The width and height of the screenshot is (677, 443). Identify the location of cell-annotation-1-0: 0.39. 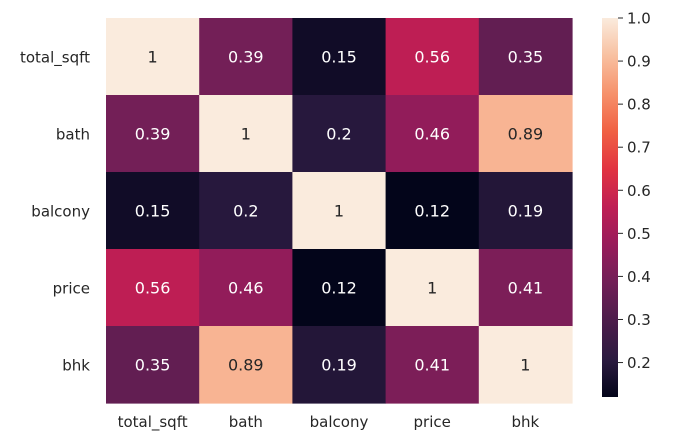
(153, 134).